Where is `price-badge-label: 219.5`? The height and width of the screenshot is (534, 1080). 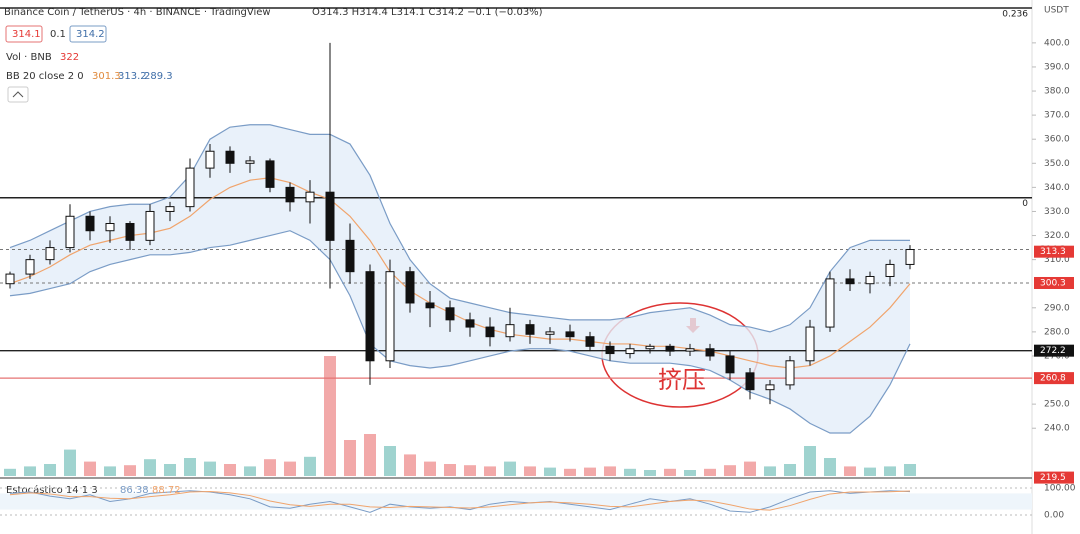 price-badge-label: 219.5 is located at coordinates (1053, 478).